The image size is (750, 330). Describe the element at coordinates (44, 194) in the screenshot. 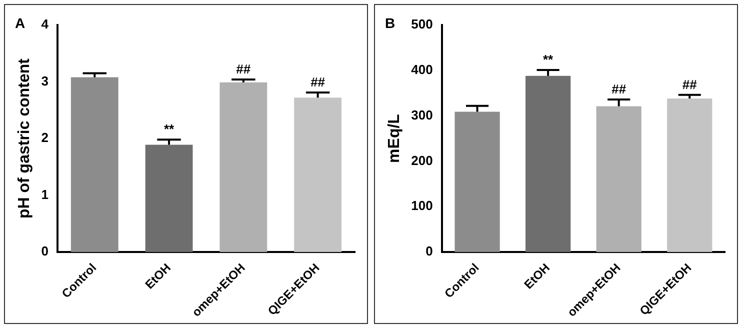

I see `y-tick-label: 1` at that location.